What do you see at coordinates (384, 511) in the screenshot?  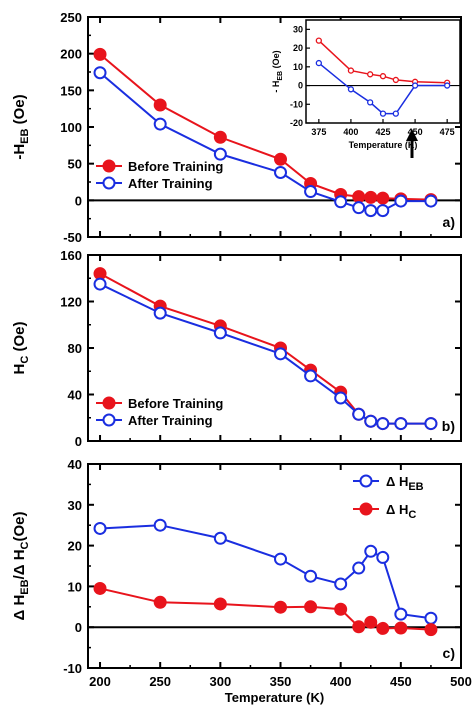 I see `legend-entry: Δ HC` at bounding box center [384, 511].